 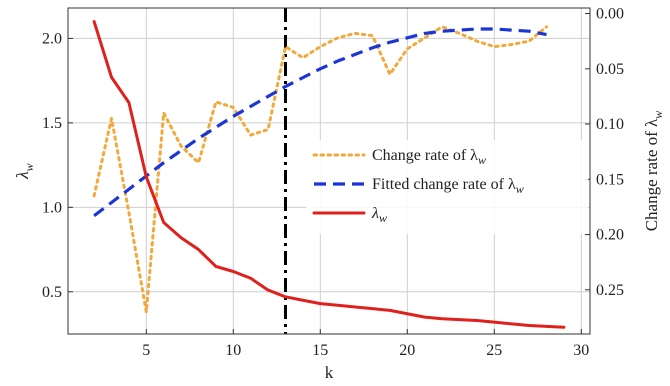 What do you see at coordinates (444, 184) in the screenshot?
I see `legend-label-fitted-change-rate-main: Fitted change rate of λ` at bounding box center [444, 184].